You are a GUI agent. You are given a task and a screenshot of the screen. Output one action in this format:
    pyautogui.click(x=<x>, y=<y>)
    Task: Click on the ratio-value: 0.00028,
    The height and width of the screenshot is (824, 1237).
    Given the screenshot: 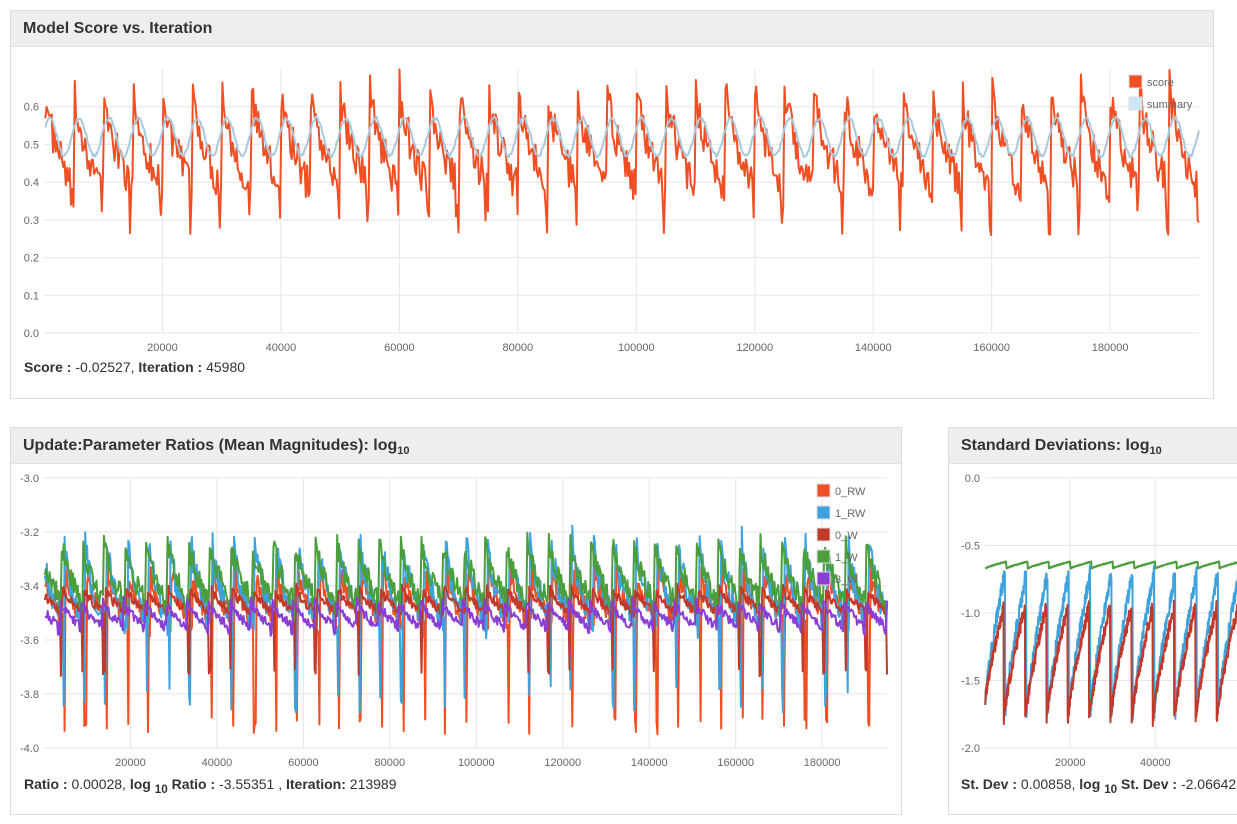 What is the action you would take?
    pyautogui.click(x=98, y=784)
    